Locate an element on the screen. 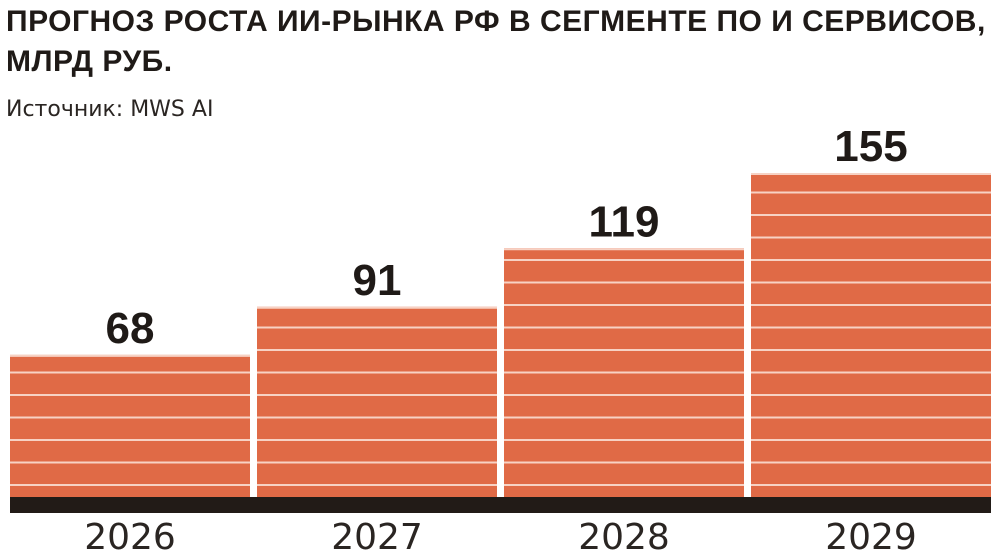 Image resolution: width=1000 pixels, height=553 pixels. value-label-2029: 155 is located at coordinates (870, 146).